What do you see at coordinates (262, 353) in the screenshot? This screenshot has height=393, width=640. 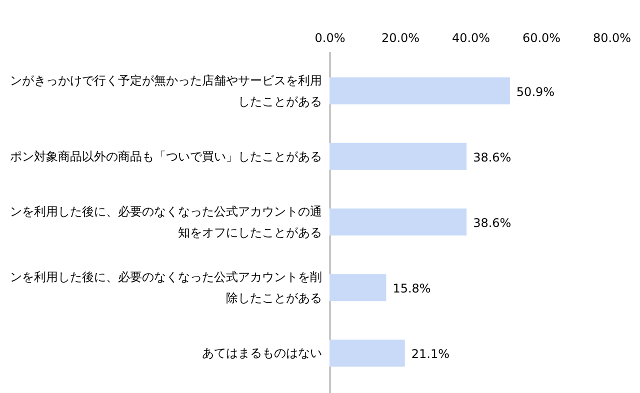 I see `y-tick-label: あてはまるものはない` at bounding box center [262, 353].